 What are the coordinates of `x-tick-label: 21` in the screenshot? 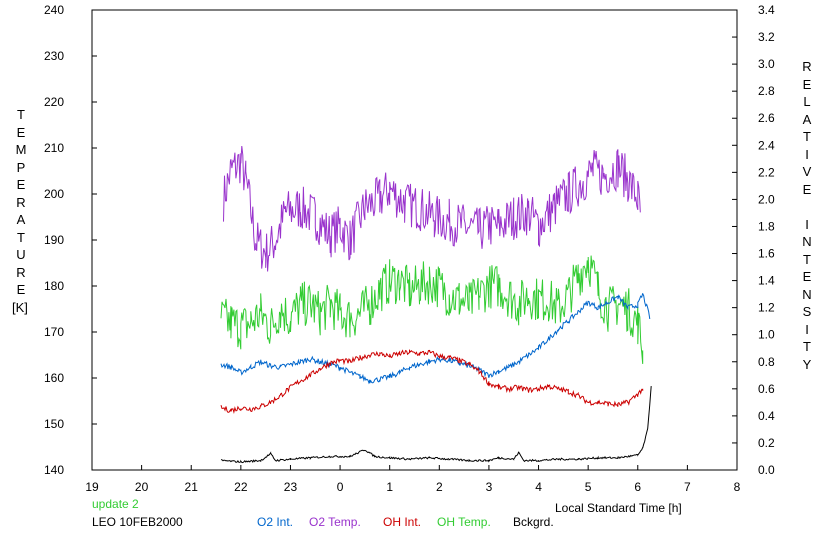 It's located at (192, 487).